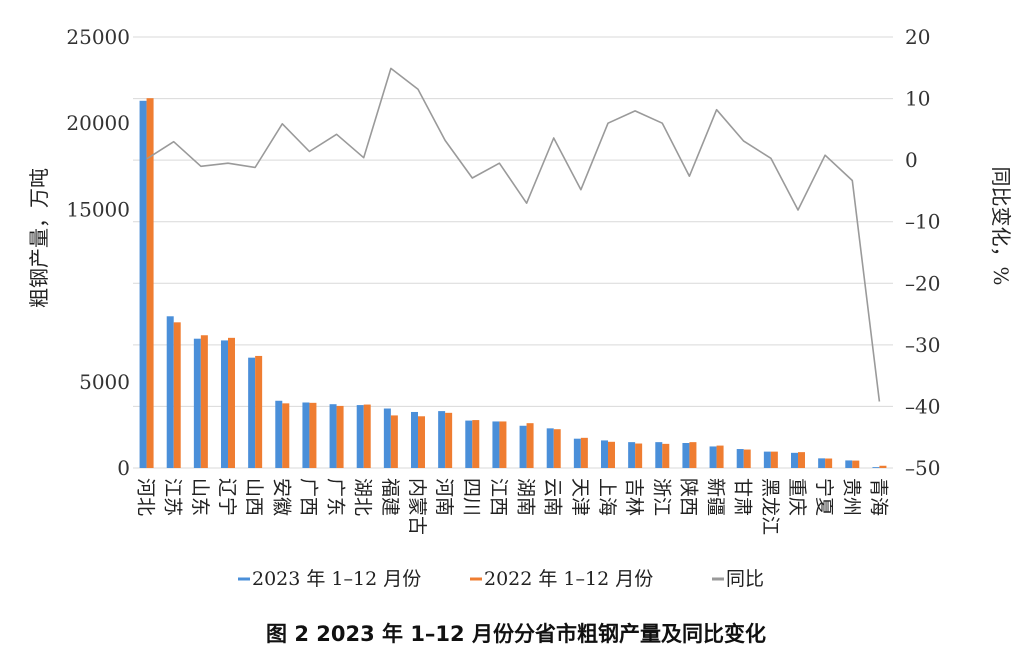 The height and width of the screenshot is (664, 1032). Describe the element at coordinates (851, 497) in the screenshot. I see `category-label: 贵州` at that location.